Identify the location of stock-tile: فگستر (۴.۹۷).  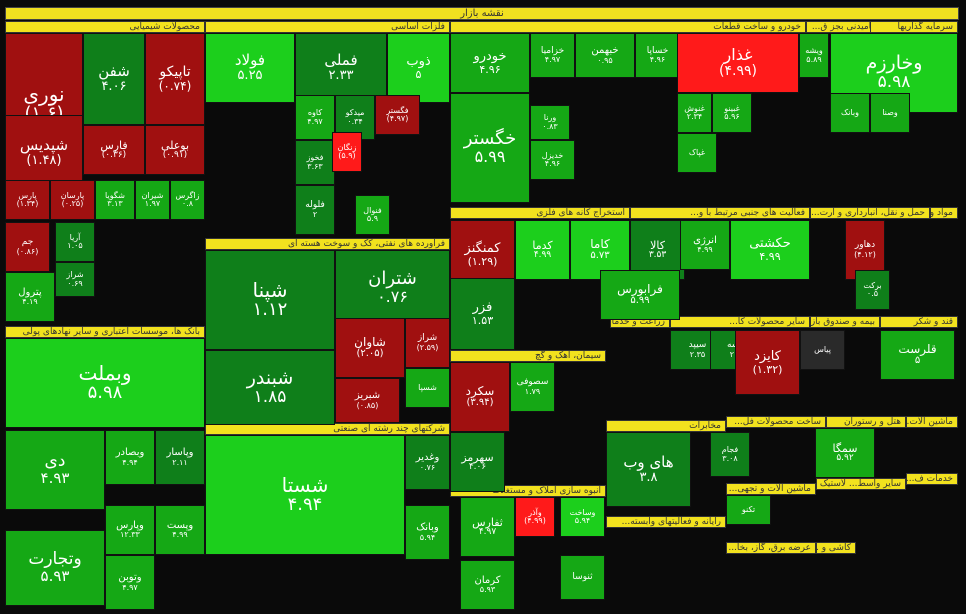
(397, 115).